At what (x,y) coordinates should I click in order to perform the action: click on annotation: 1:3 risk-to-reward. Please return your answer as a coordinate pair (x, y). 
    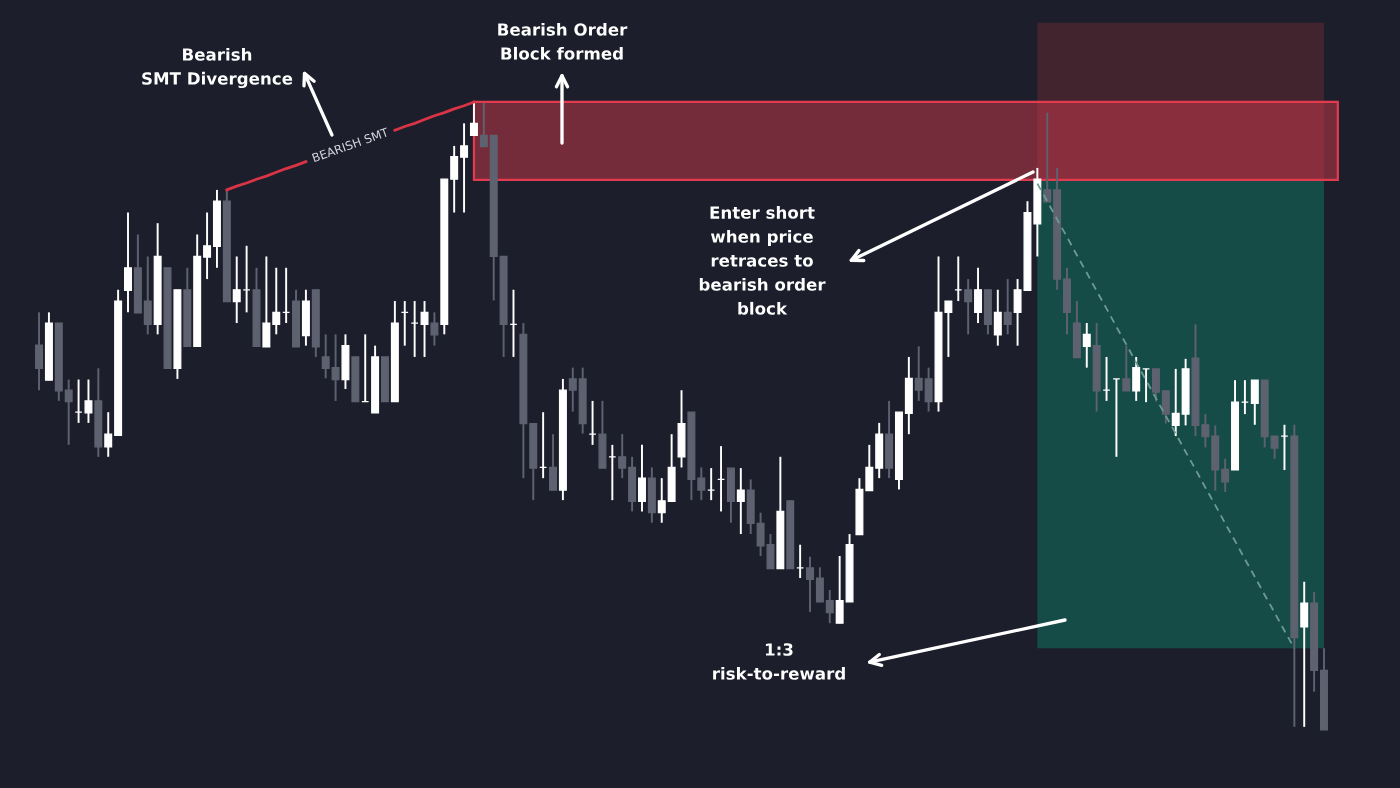
    Looking at the image, I should click on (779, 661).